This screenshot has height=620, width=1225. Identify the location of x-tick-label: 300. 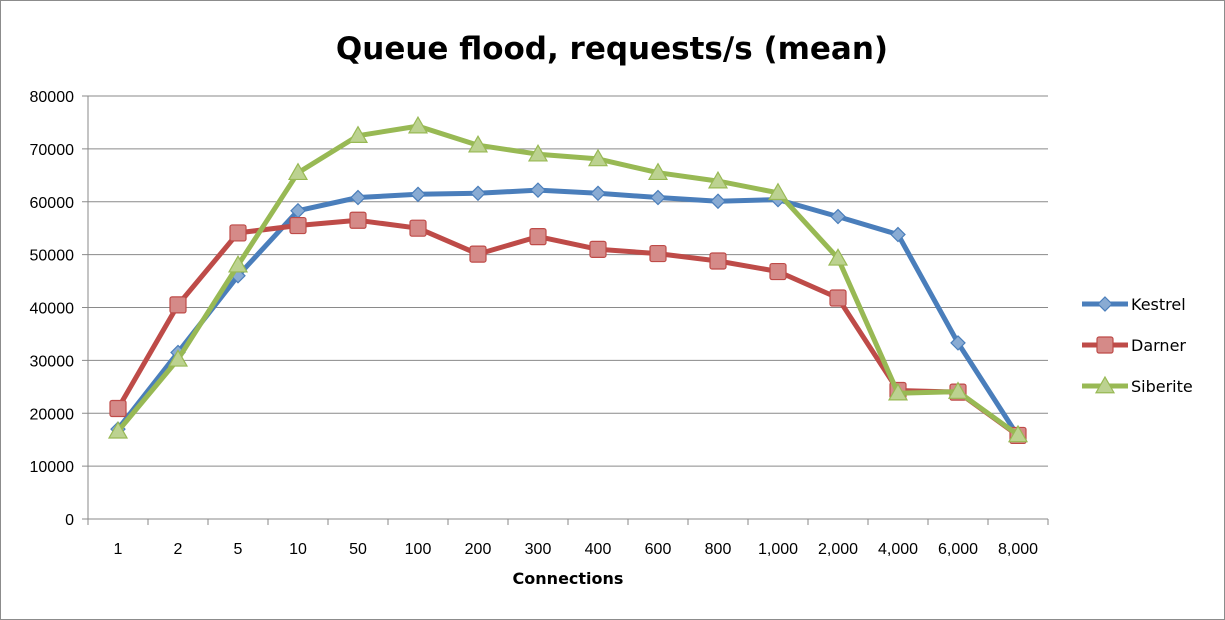
(538, 549).